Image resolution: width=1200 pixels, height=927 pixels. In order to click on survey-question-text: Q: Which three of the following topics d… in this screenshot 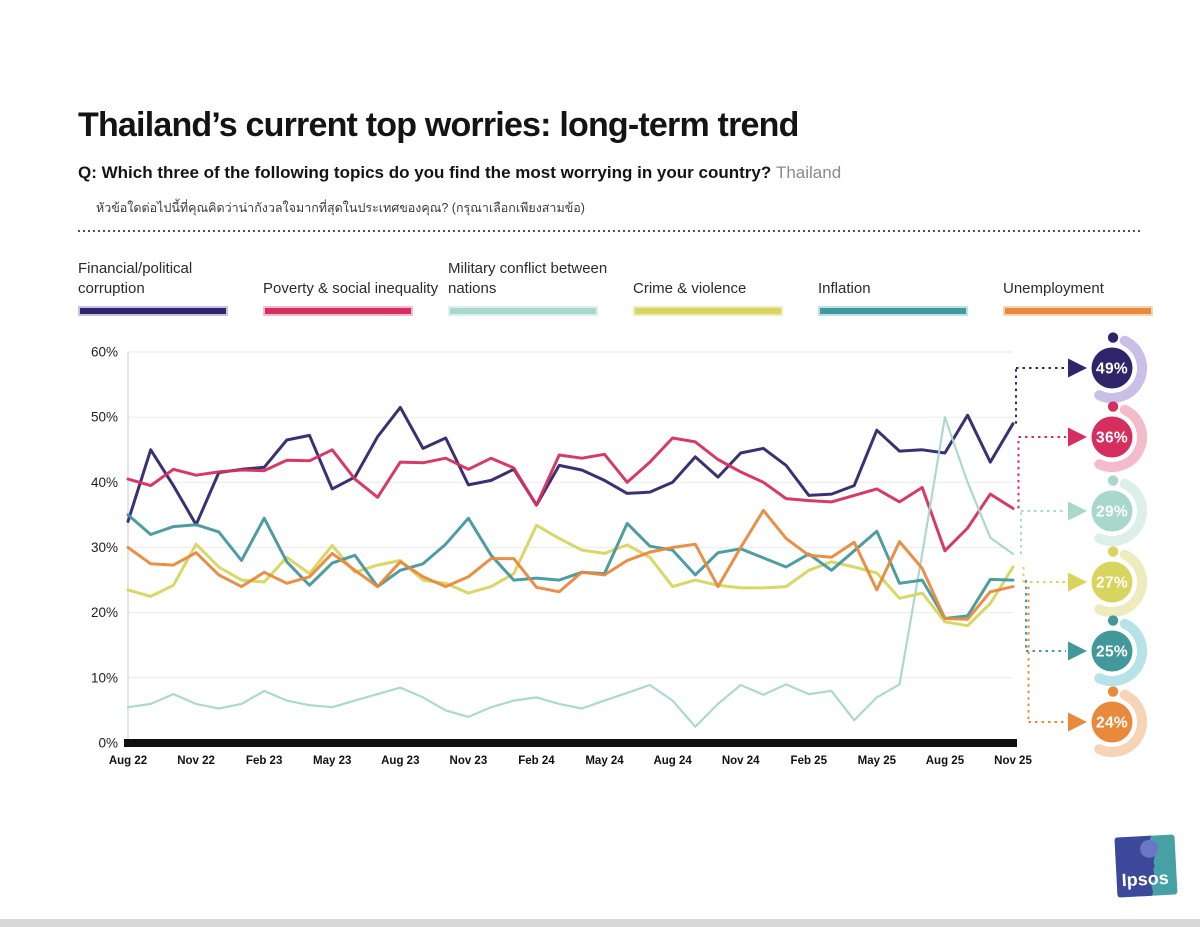, I will do `click(425, 172)`.